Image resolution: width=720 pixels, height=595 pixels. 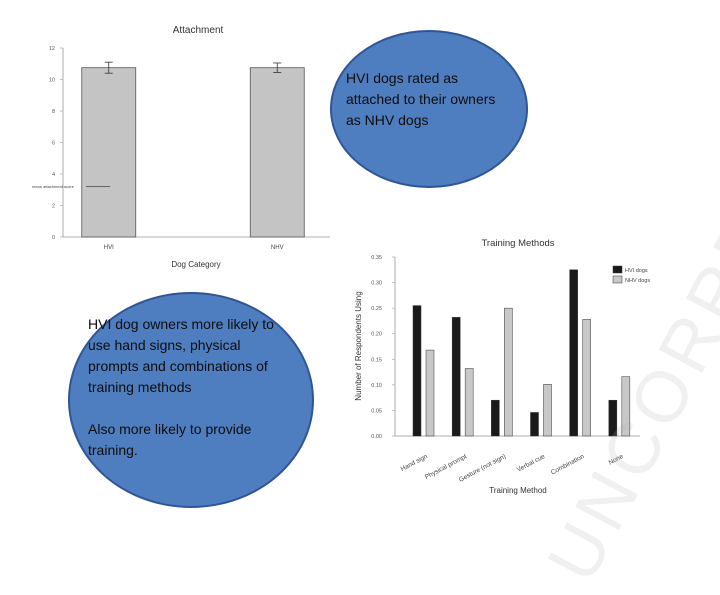 What do you see at coordinates (198, 30) in the screenshot?
I see `chart1-title: Attachment` at bounding box center [198, 30].